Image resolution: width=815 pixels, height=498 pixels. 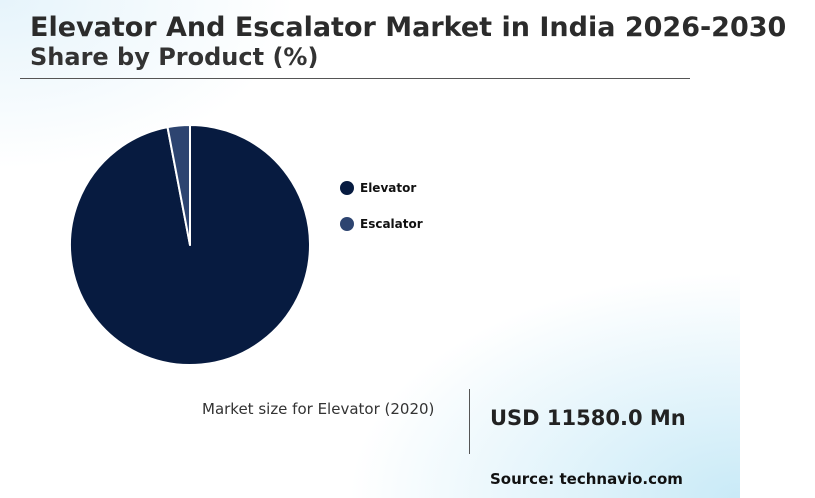 I want to click on pie-chart, so click(x=190, y=245).